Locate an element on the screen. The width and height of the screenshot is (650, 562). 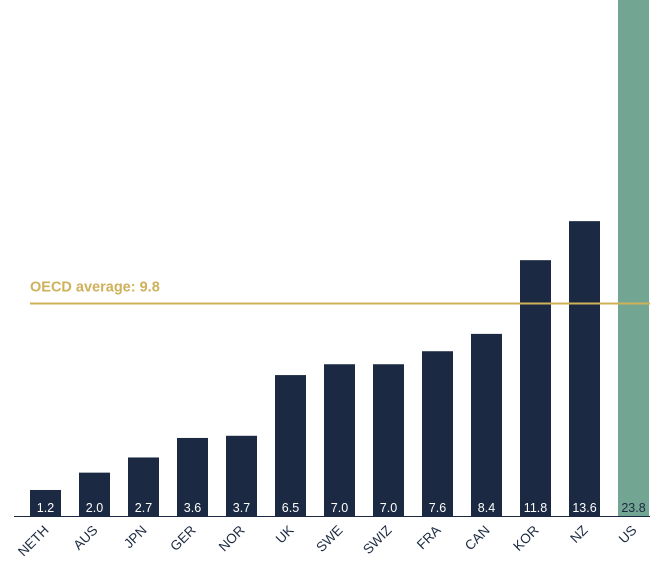
bar-aus is located at coordinates (94, 494).